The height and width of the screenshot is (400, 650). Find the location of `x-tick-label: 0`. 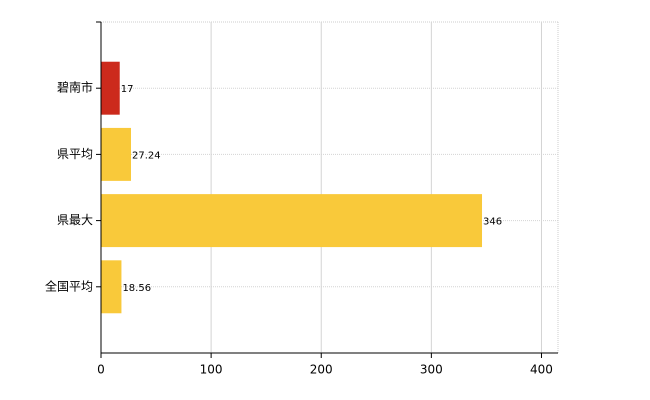

x-tick-label: 0 is located at coordinates (101, 370).